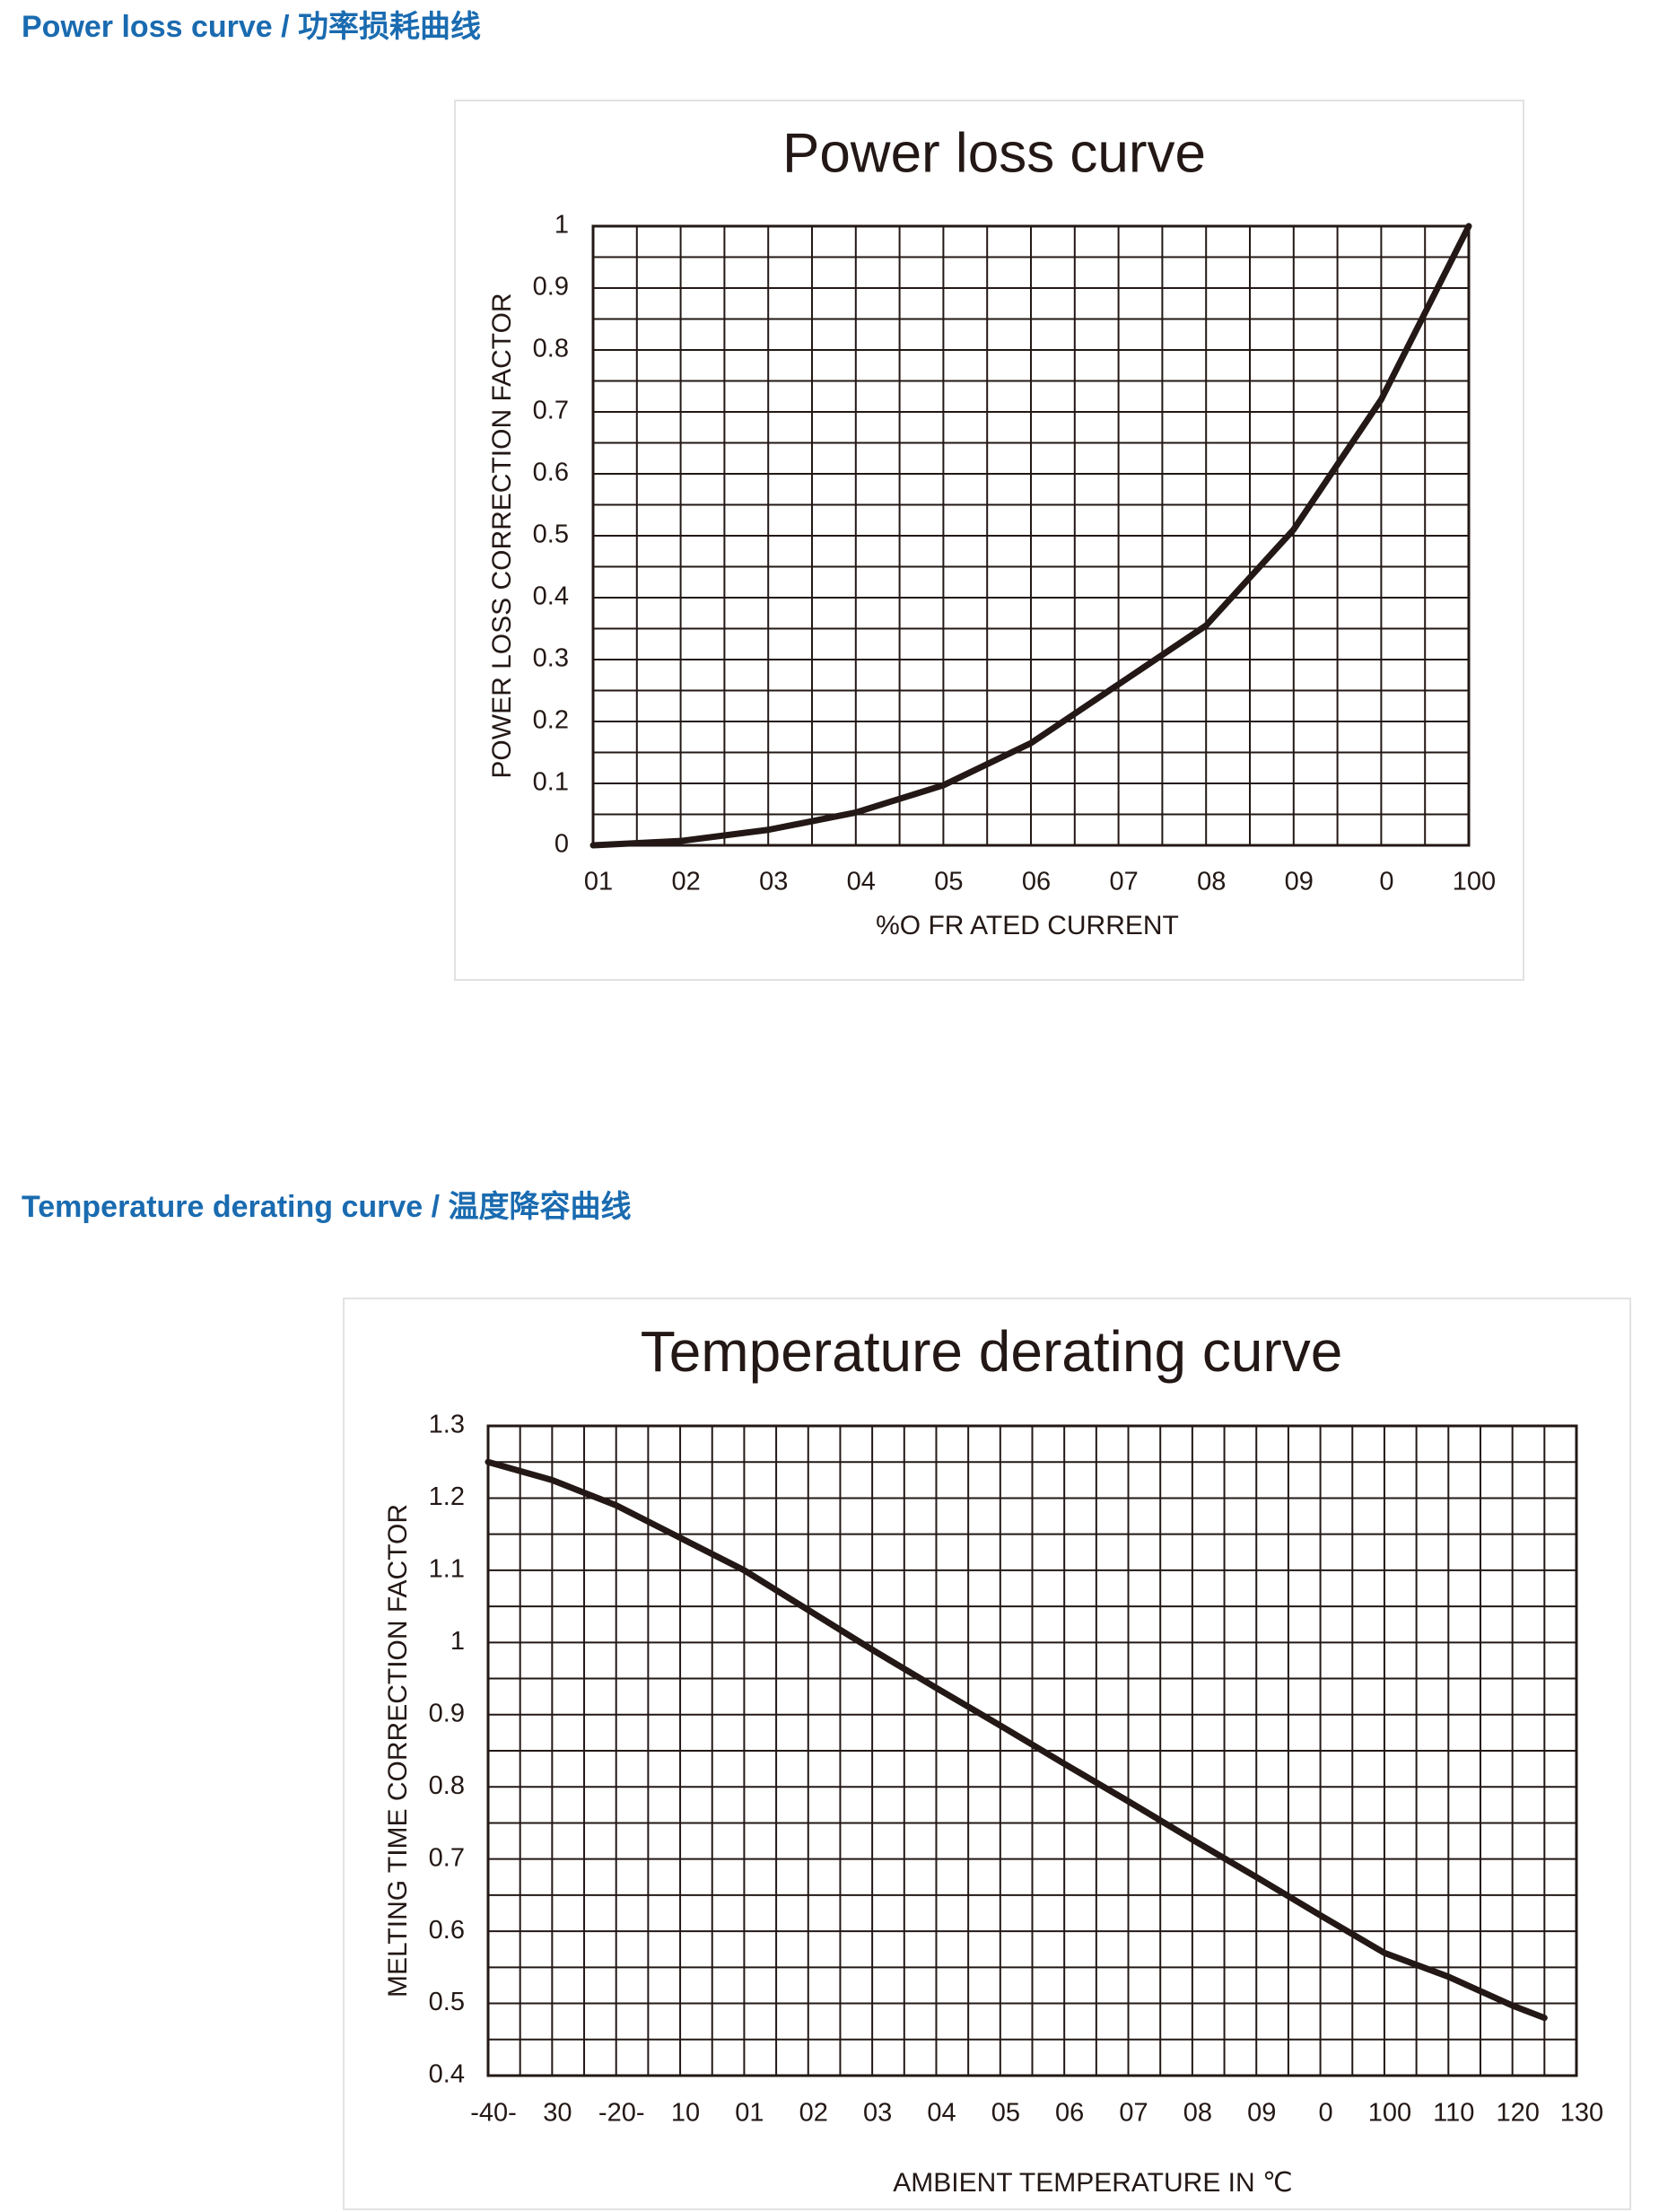 The width and height of the screenshot is (1659, 2212). I want to click on y-tick-label: 1.2, so click(447, 1496).